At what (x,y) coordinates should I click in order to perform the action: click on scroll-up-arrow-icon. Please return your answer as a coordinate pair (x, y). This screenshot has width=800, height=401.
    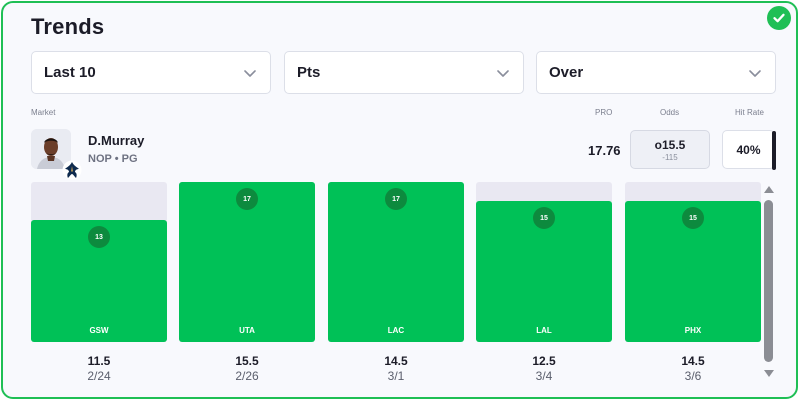
    Looking at the image, I should click on (769, 189).